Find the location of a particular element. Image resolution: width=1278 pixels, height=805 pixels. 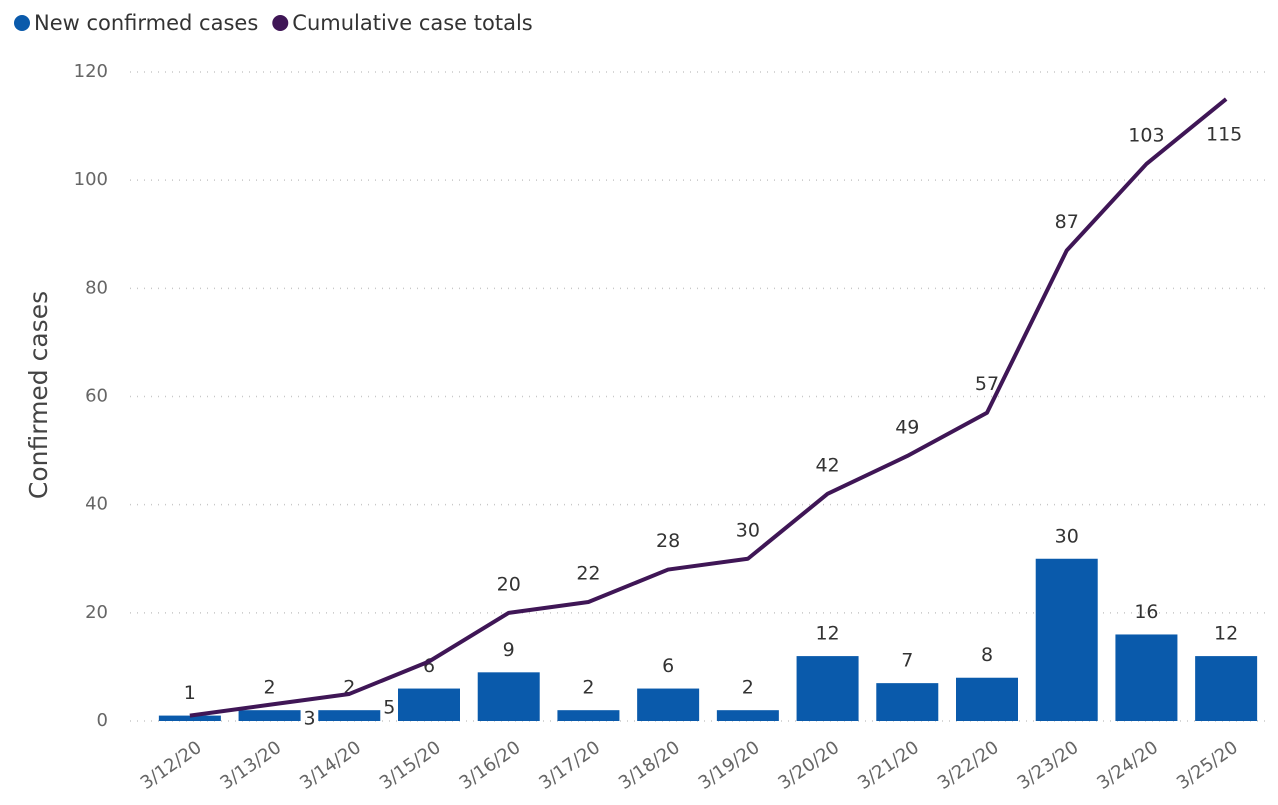

data-label: 115 is located at coordinates (1224, 135).